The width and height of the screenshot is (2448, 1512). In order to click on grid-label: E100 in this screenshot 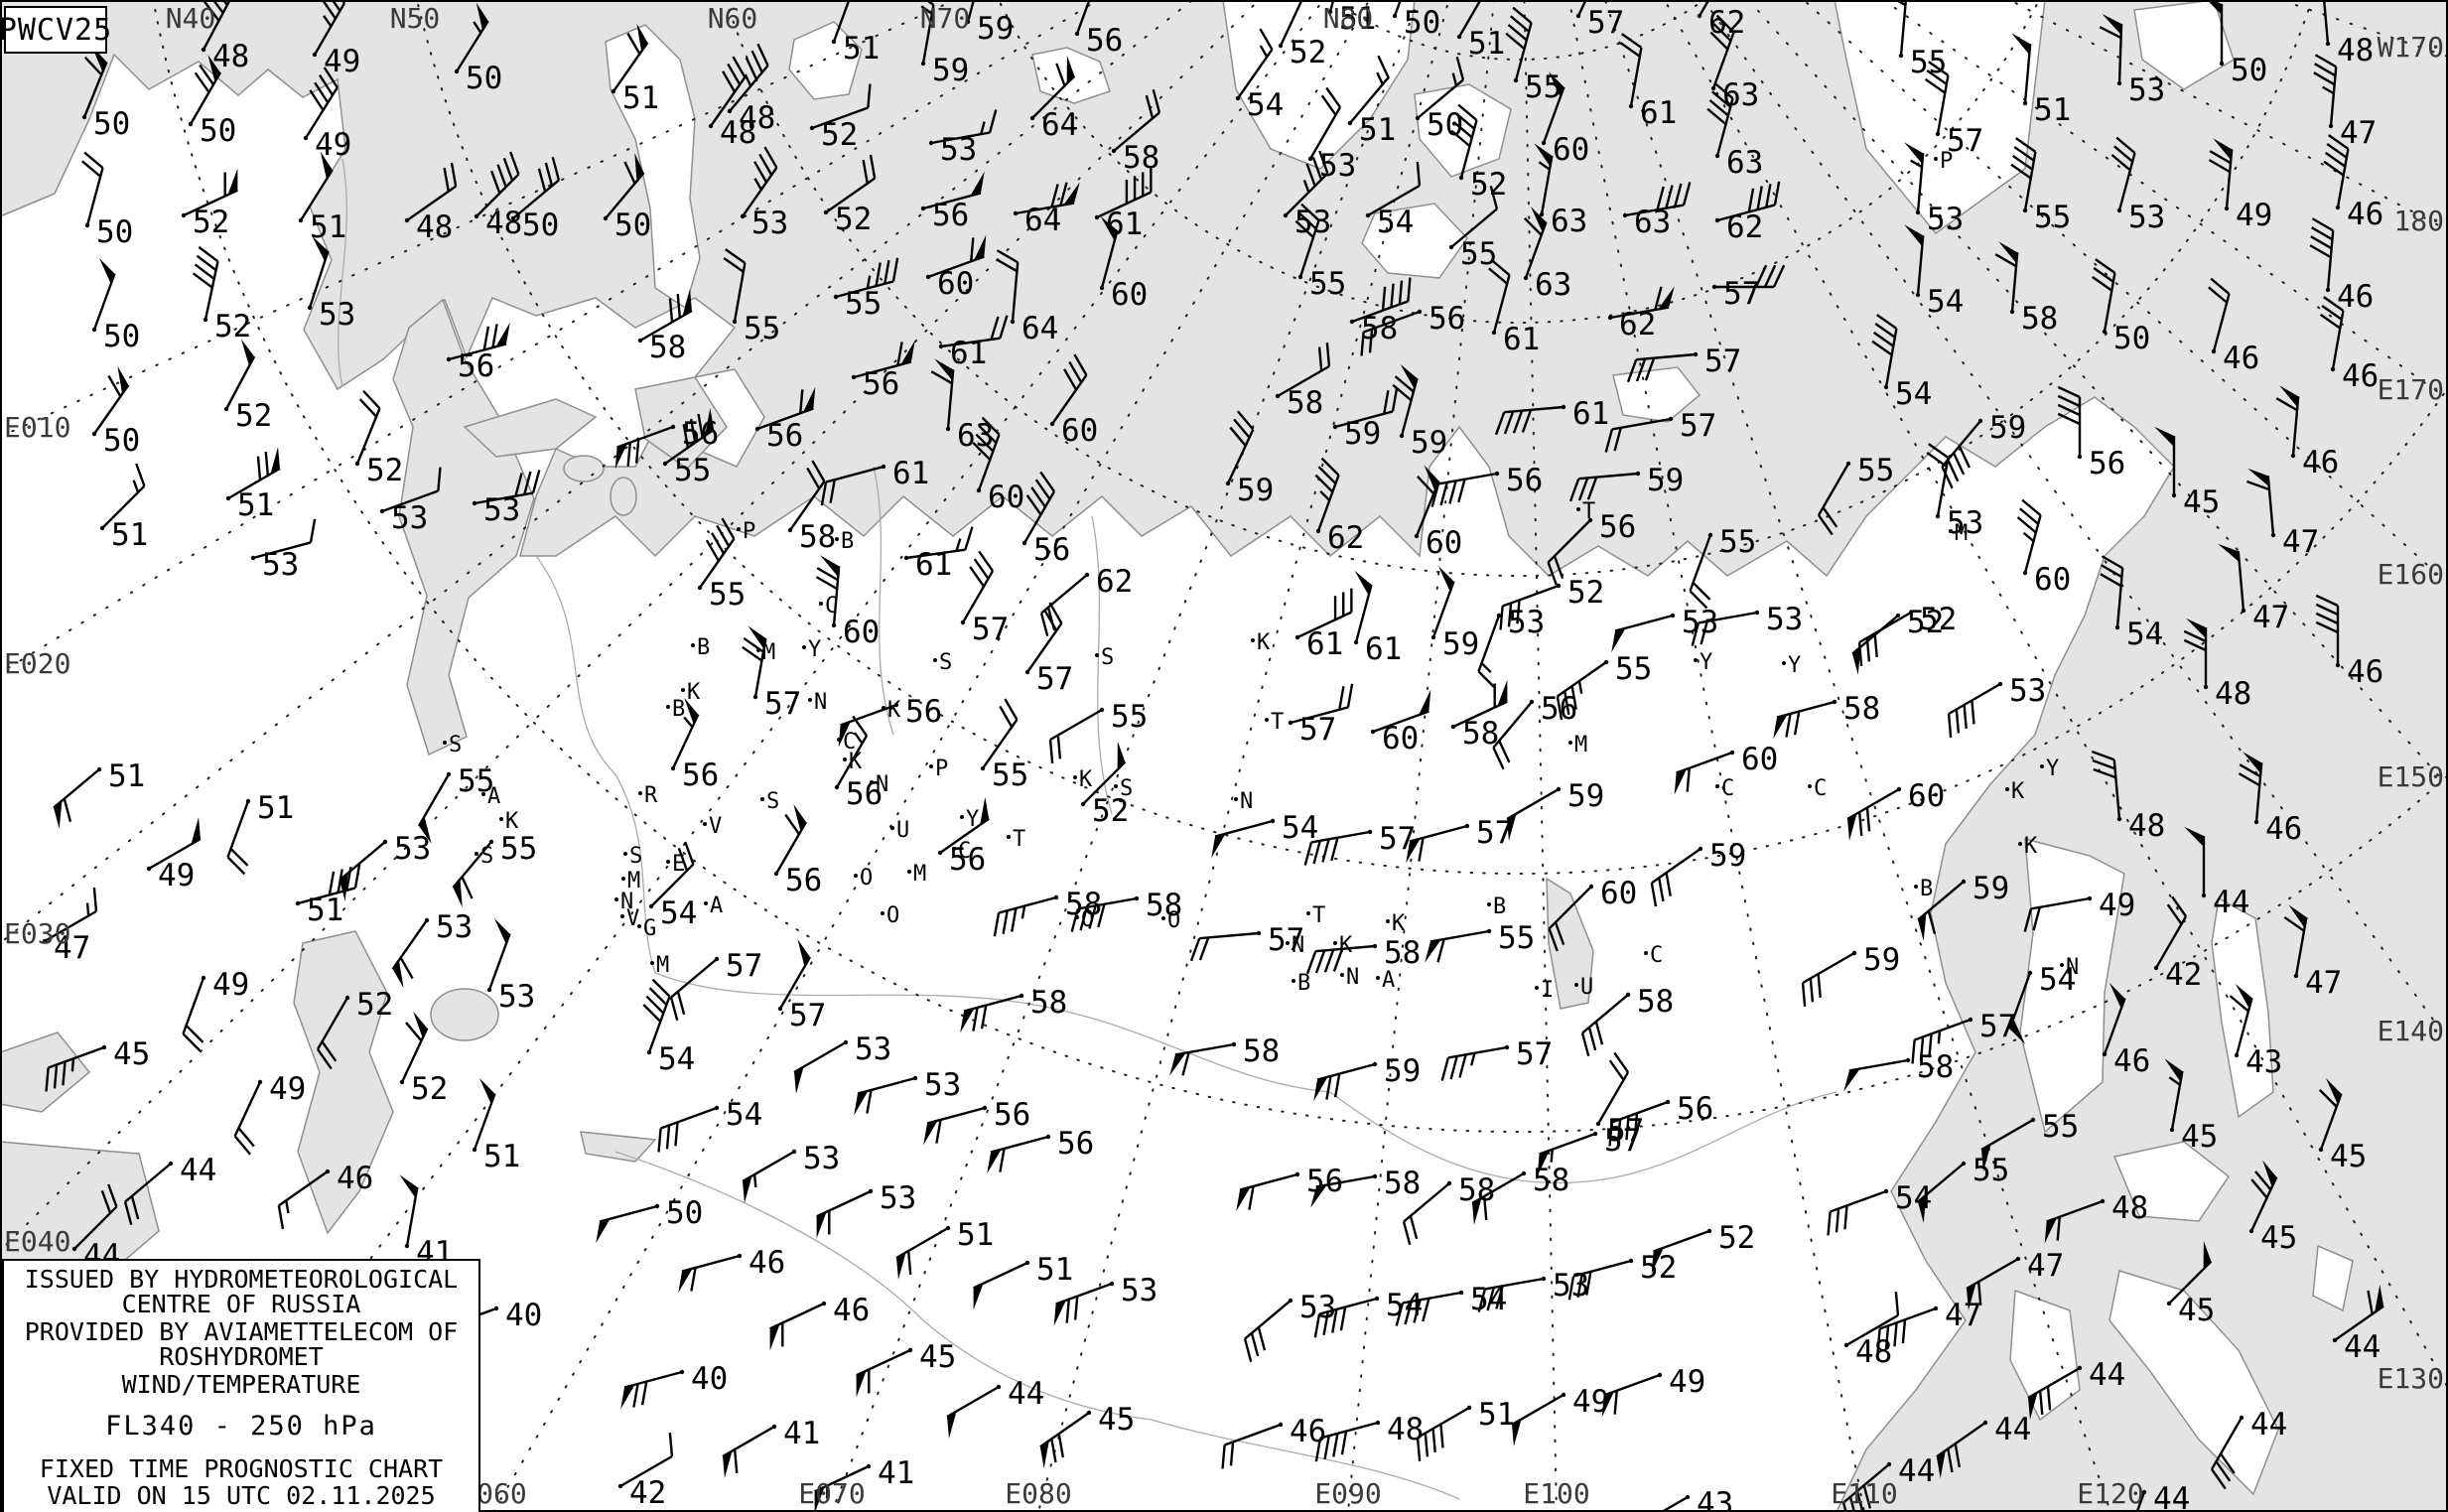, I will do `click(1556, 1494)`.